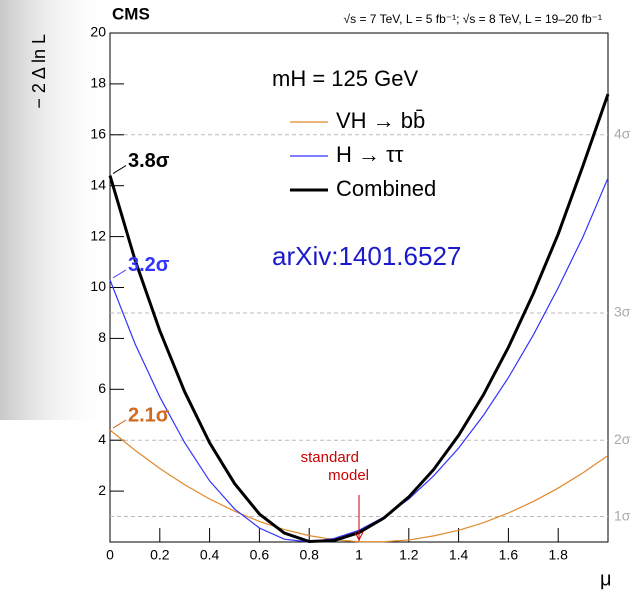  I want to click on significance-label: 3.2σ, so click(149, 265).